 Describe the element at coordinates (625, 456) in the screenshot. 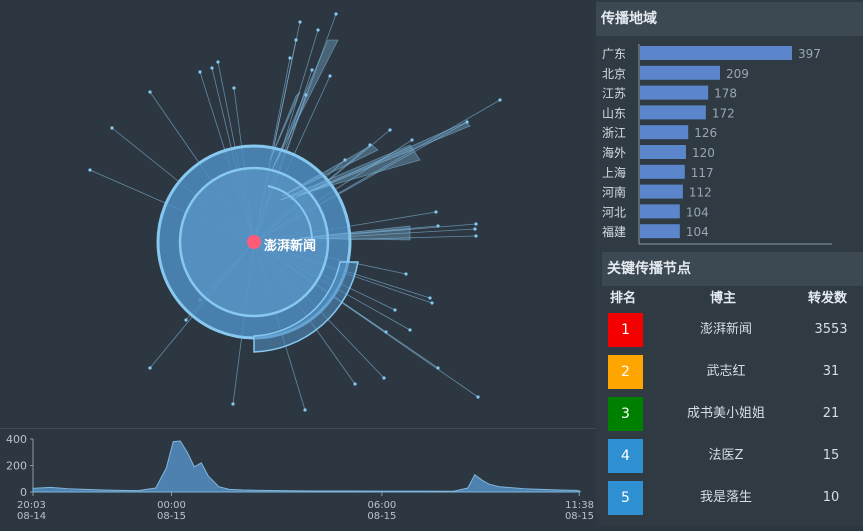

I see `rank-badge: 4` at that location.